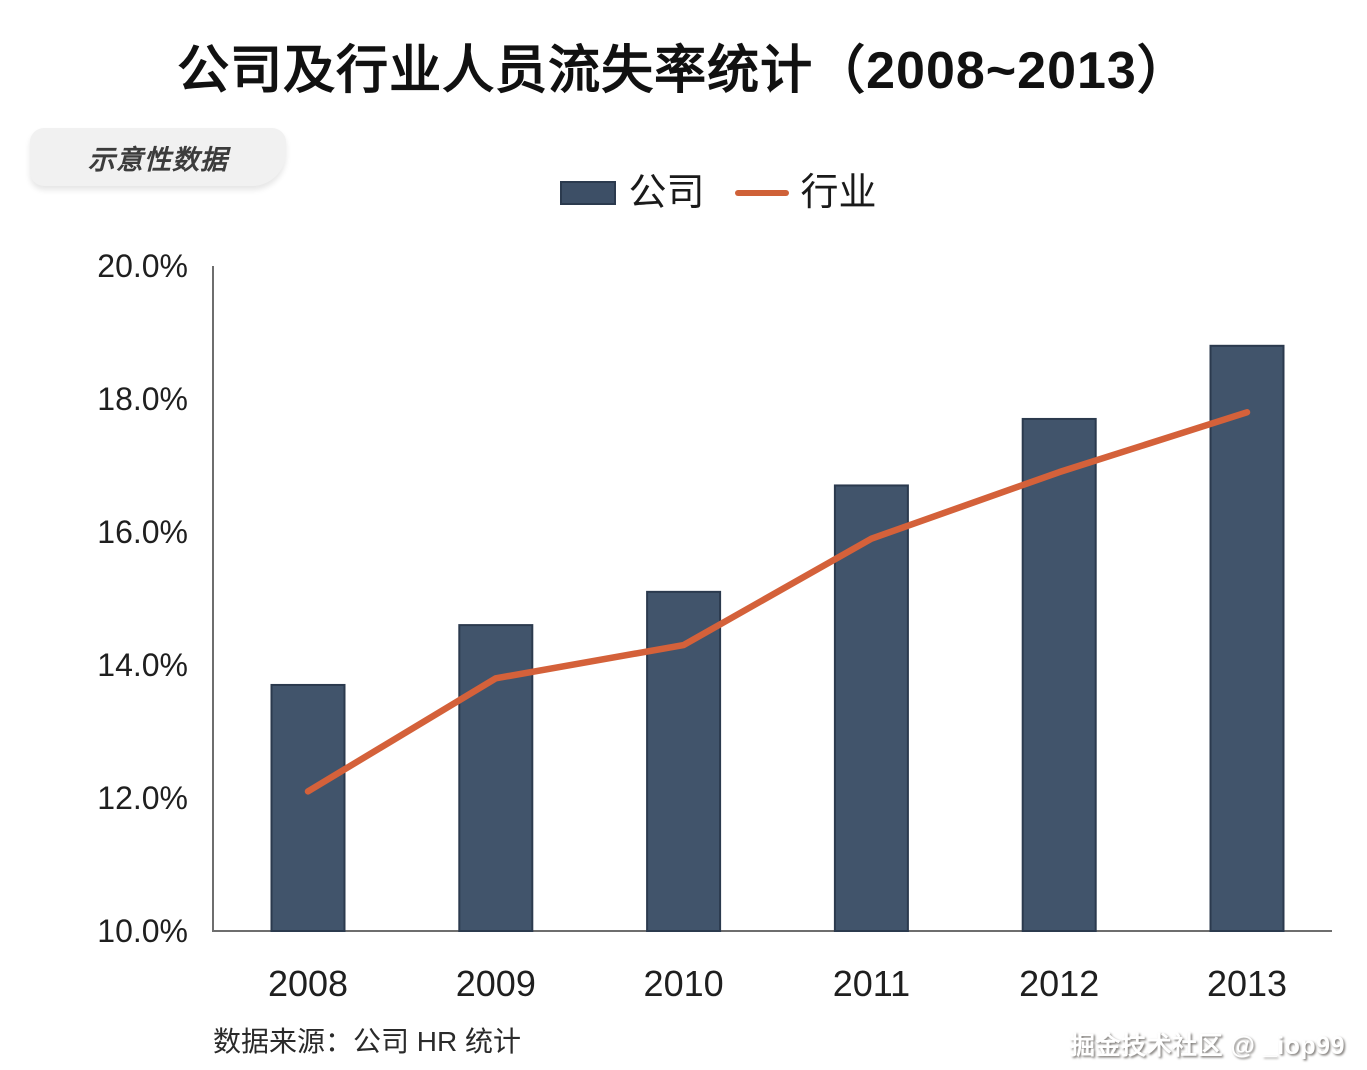  What do you see at coordinates (1247, 983) in the screenshot?
I see `x-axis-tick-label: 2013` at bounding box center [1247, 983].